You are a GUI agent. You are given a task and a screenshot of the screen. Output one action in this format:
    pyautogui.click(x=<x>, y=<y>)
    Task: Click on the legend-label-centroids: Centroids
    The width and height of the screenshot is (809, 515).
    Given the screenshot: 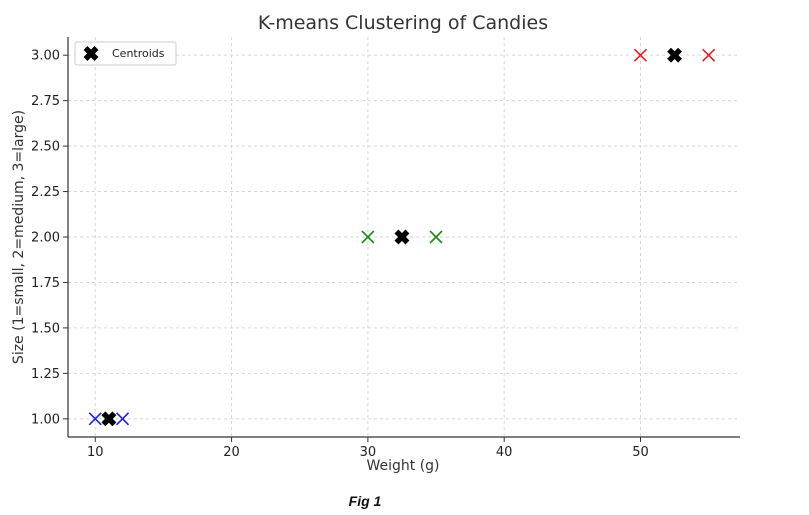 What is the action you would take?
    pyautogui.click(x=138, y=53)
    